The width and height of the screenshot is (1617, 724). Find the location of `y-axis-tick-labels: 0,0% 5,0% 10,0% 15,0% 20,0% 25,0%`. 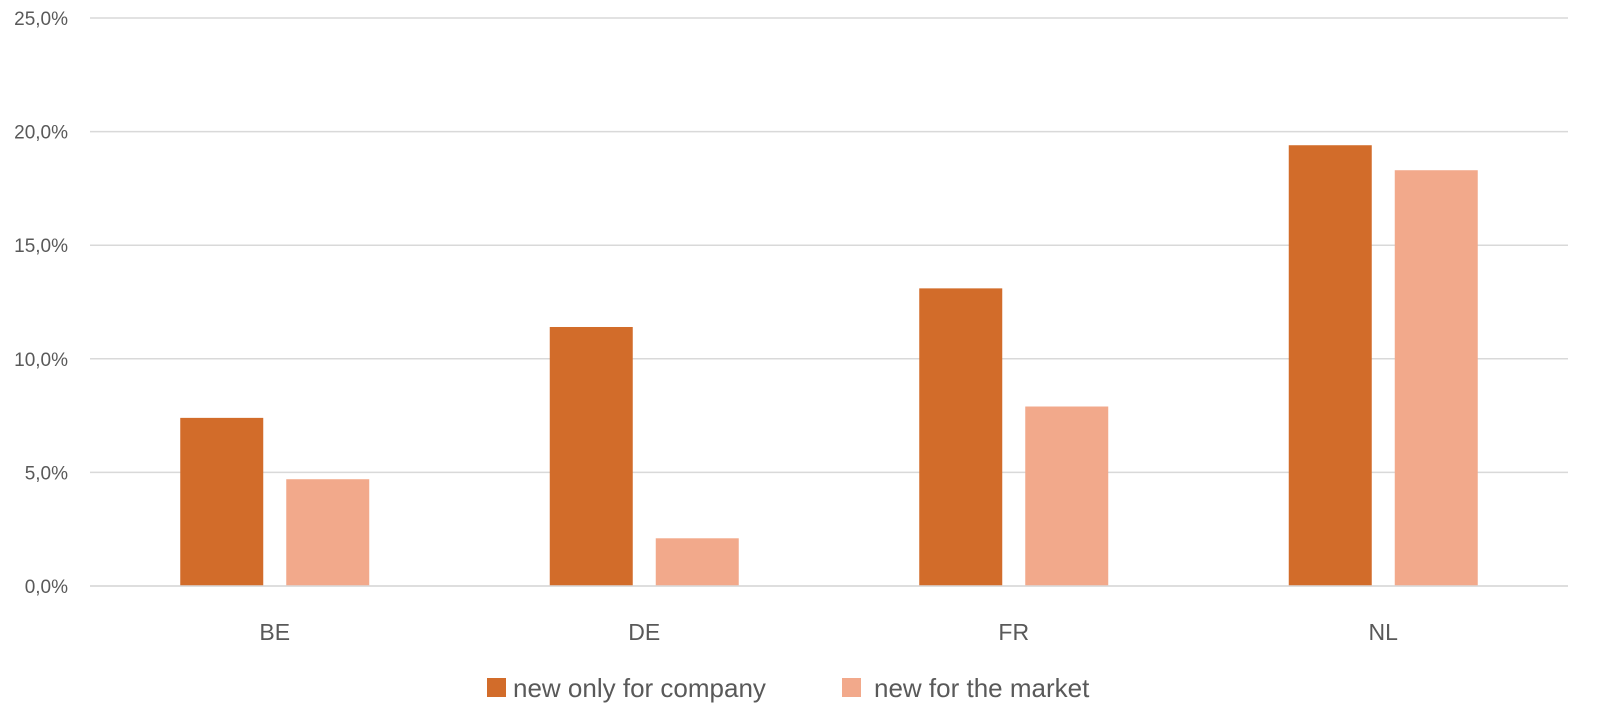

y-axis-tick-labels: 0,0% 5,0% 10,0% 15,0% 20,0% 25,0% is located at coordinates (41, 303).